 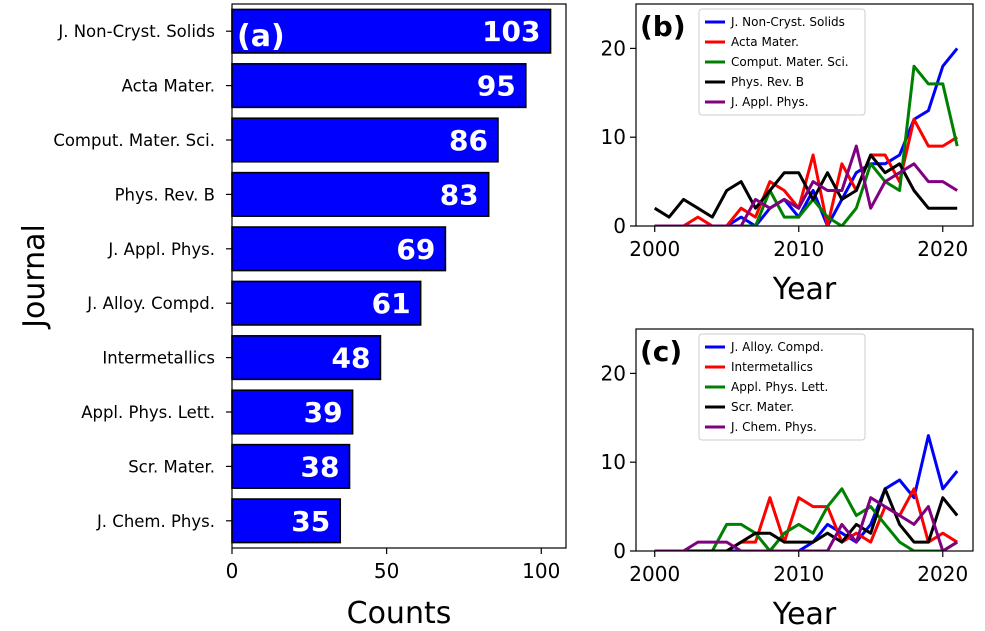 I want to click on bar-value-label: 69, so click(x=415, y=249).